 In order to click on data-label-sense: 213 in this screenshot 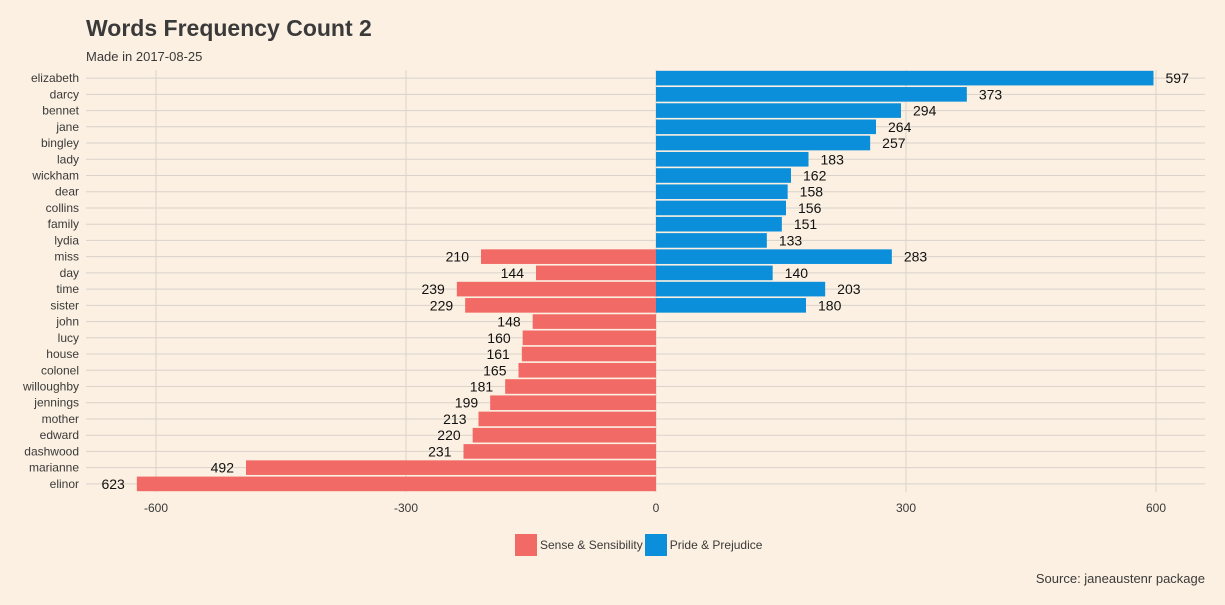, I will do `click(455, 419)`.